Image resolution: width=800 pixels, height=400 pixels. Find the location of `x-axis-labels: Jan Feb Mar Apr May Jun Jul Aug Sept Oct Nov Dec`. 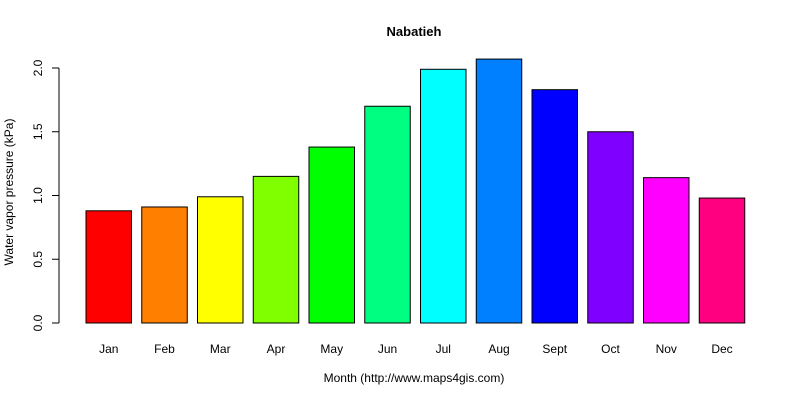

x-axis-labels: Jan Feb Mar Apr May Jun Jul Aug Sept Oct Nov Dec is located at coordinates (416, 349).